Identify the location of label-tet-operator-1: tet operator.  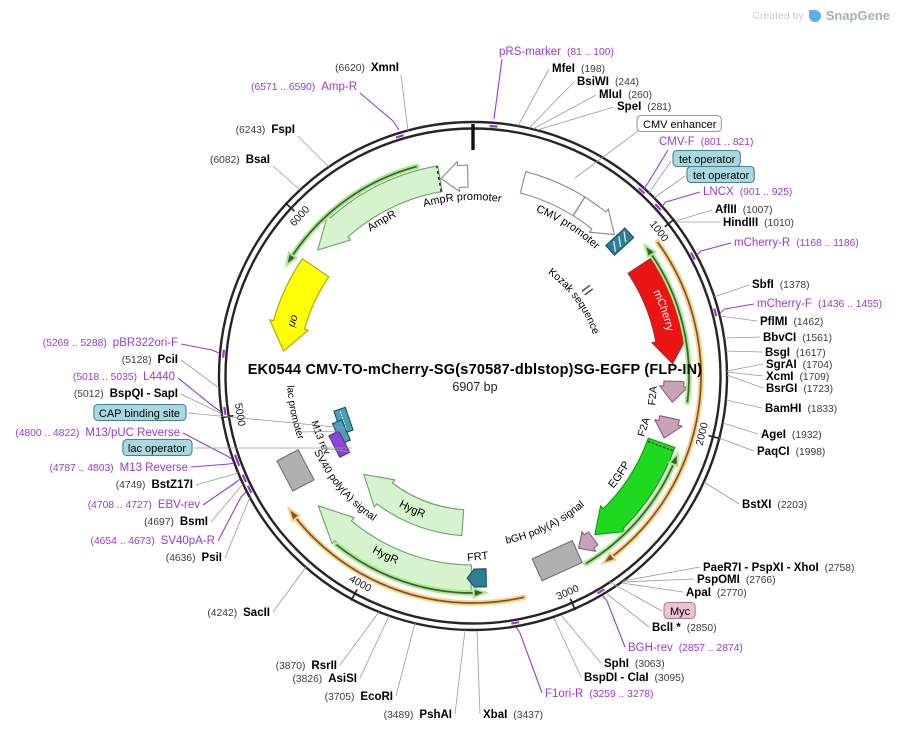
(706, 158).